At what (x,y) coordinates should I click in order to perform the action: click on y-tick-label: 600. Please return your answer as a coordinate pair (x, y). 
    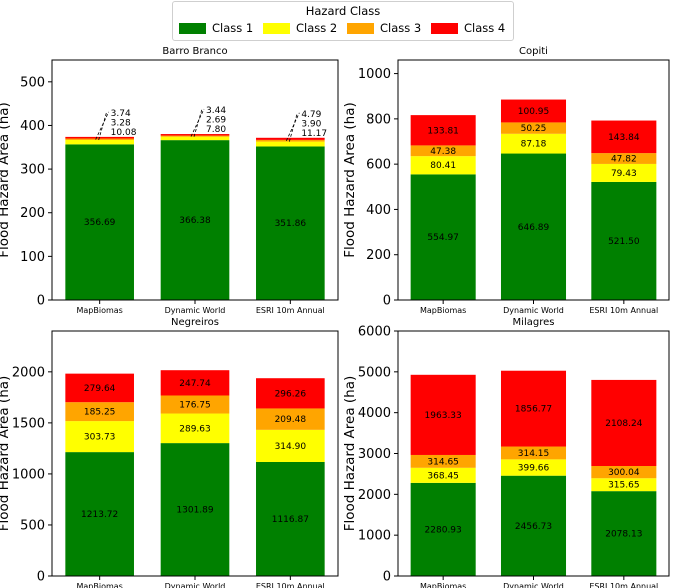
    Looking at the image, I should click on (378, 165).